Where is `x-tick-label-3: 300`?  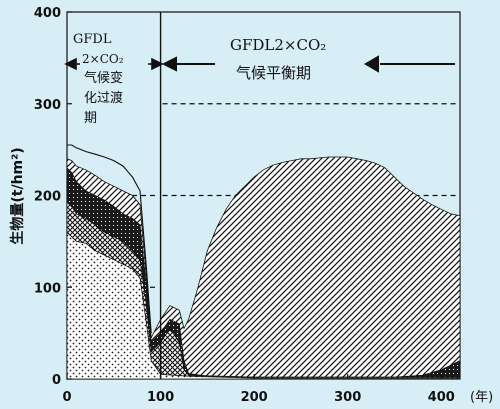 x-tick-label-3: 300 is located at coordinates (347, 397).